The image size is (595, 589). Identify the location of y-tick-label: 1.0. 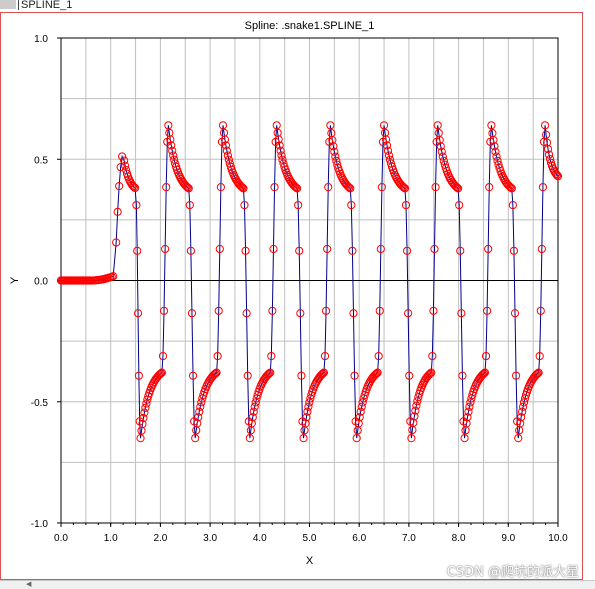
(41, 39).